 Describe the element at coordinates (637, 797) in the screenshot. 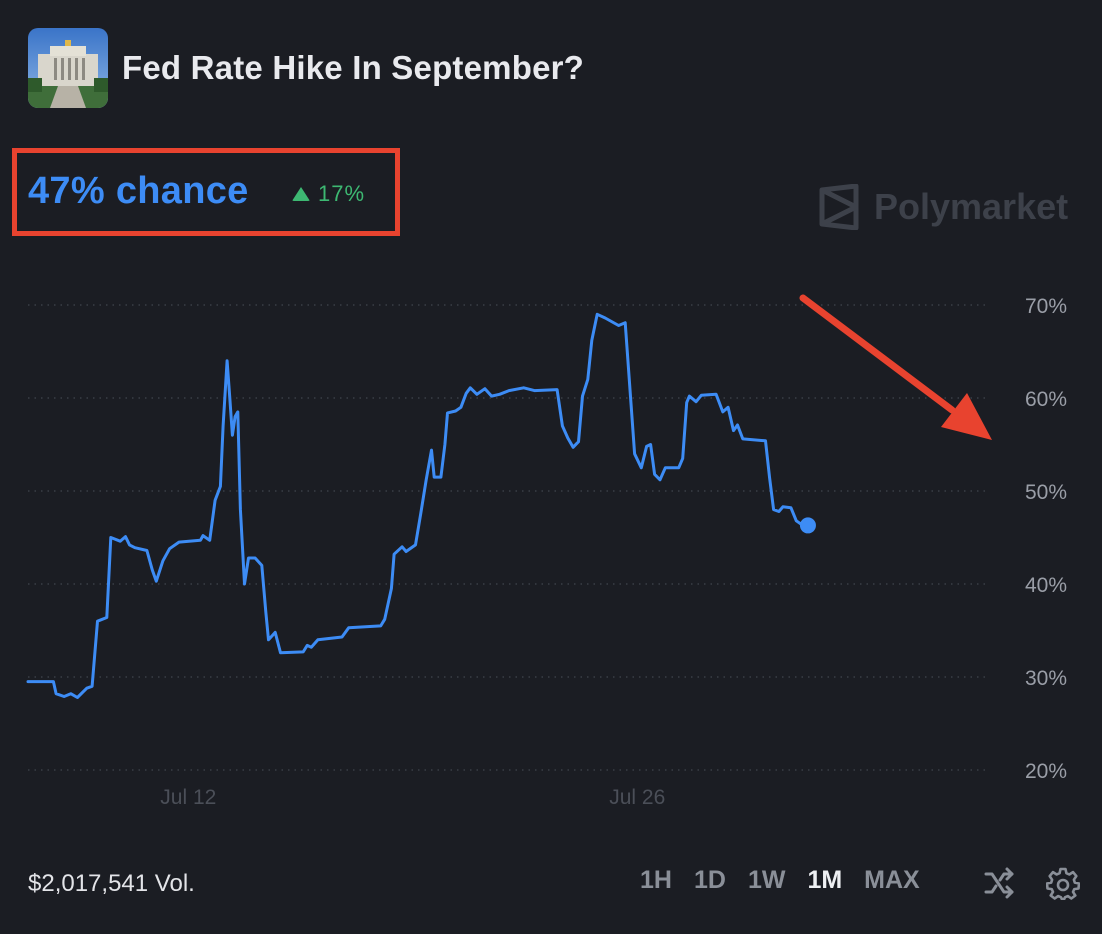

I see `x-tick-label: Jul 26` at that location.